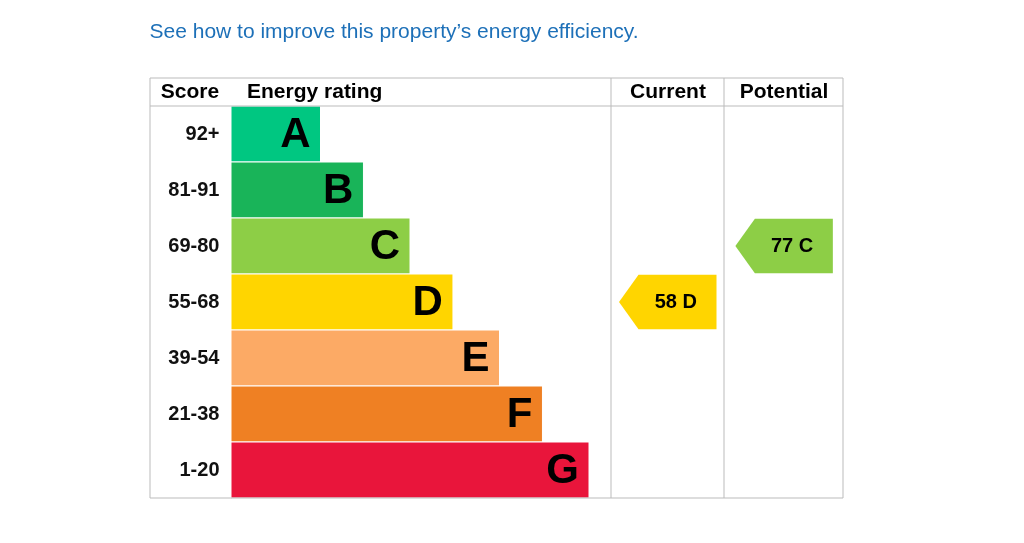  I want to click on annotation: B, so click(338, 188).